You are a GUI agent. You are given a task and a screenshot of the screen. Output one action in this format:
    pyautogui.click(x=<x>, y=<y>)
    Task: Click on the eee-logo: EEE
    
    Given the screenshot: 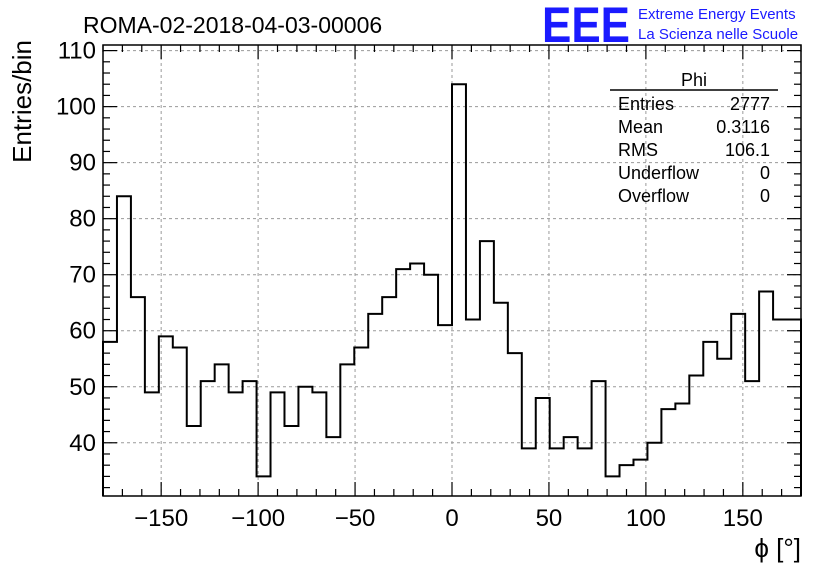 What is the action you would take?
    pyautogui.click(x=586, y=26)
    